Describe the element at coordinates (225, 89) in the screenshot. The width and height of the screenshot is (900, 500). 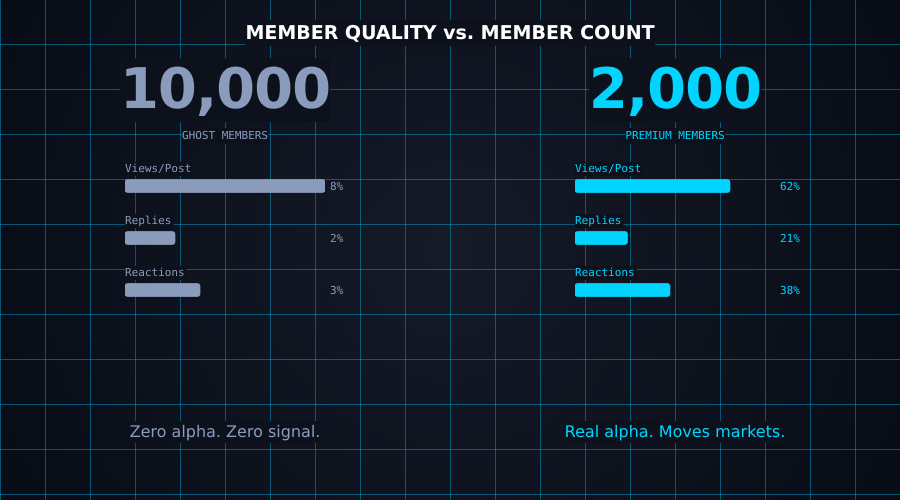
I see `chart-title: 10,000` at that location.